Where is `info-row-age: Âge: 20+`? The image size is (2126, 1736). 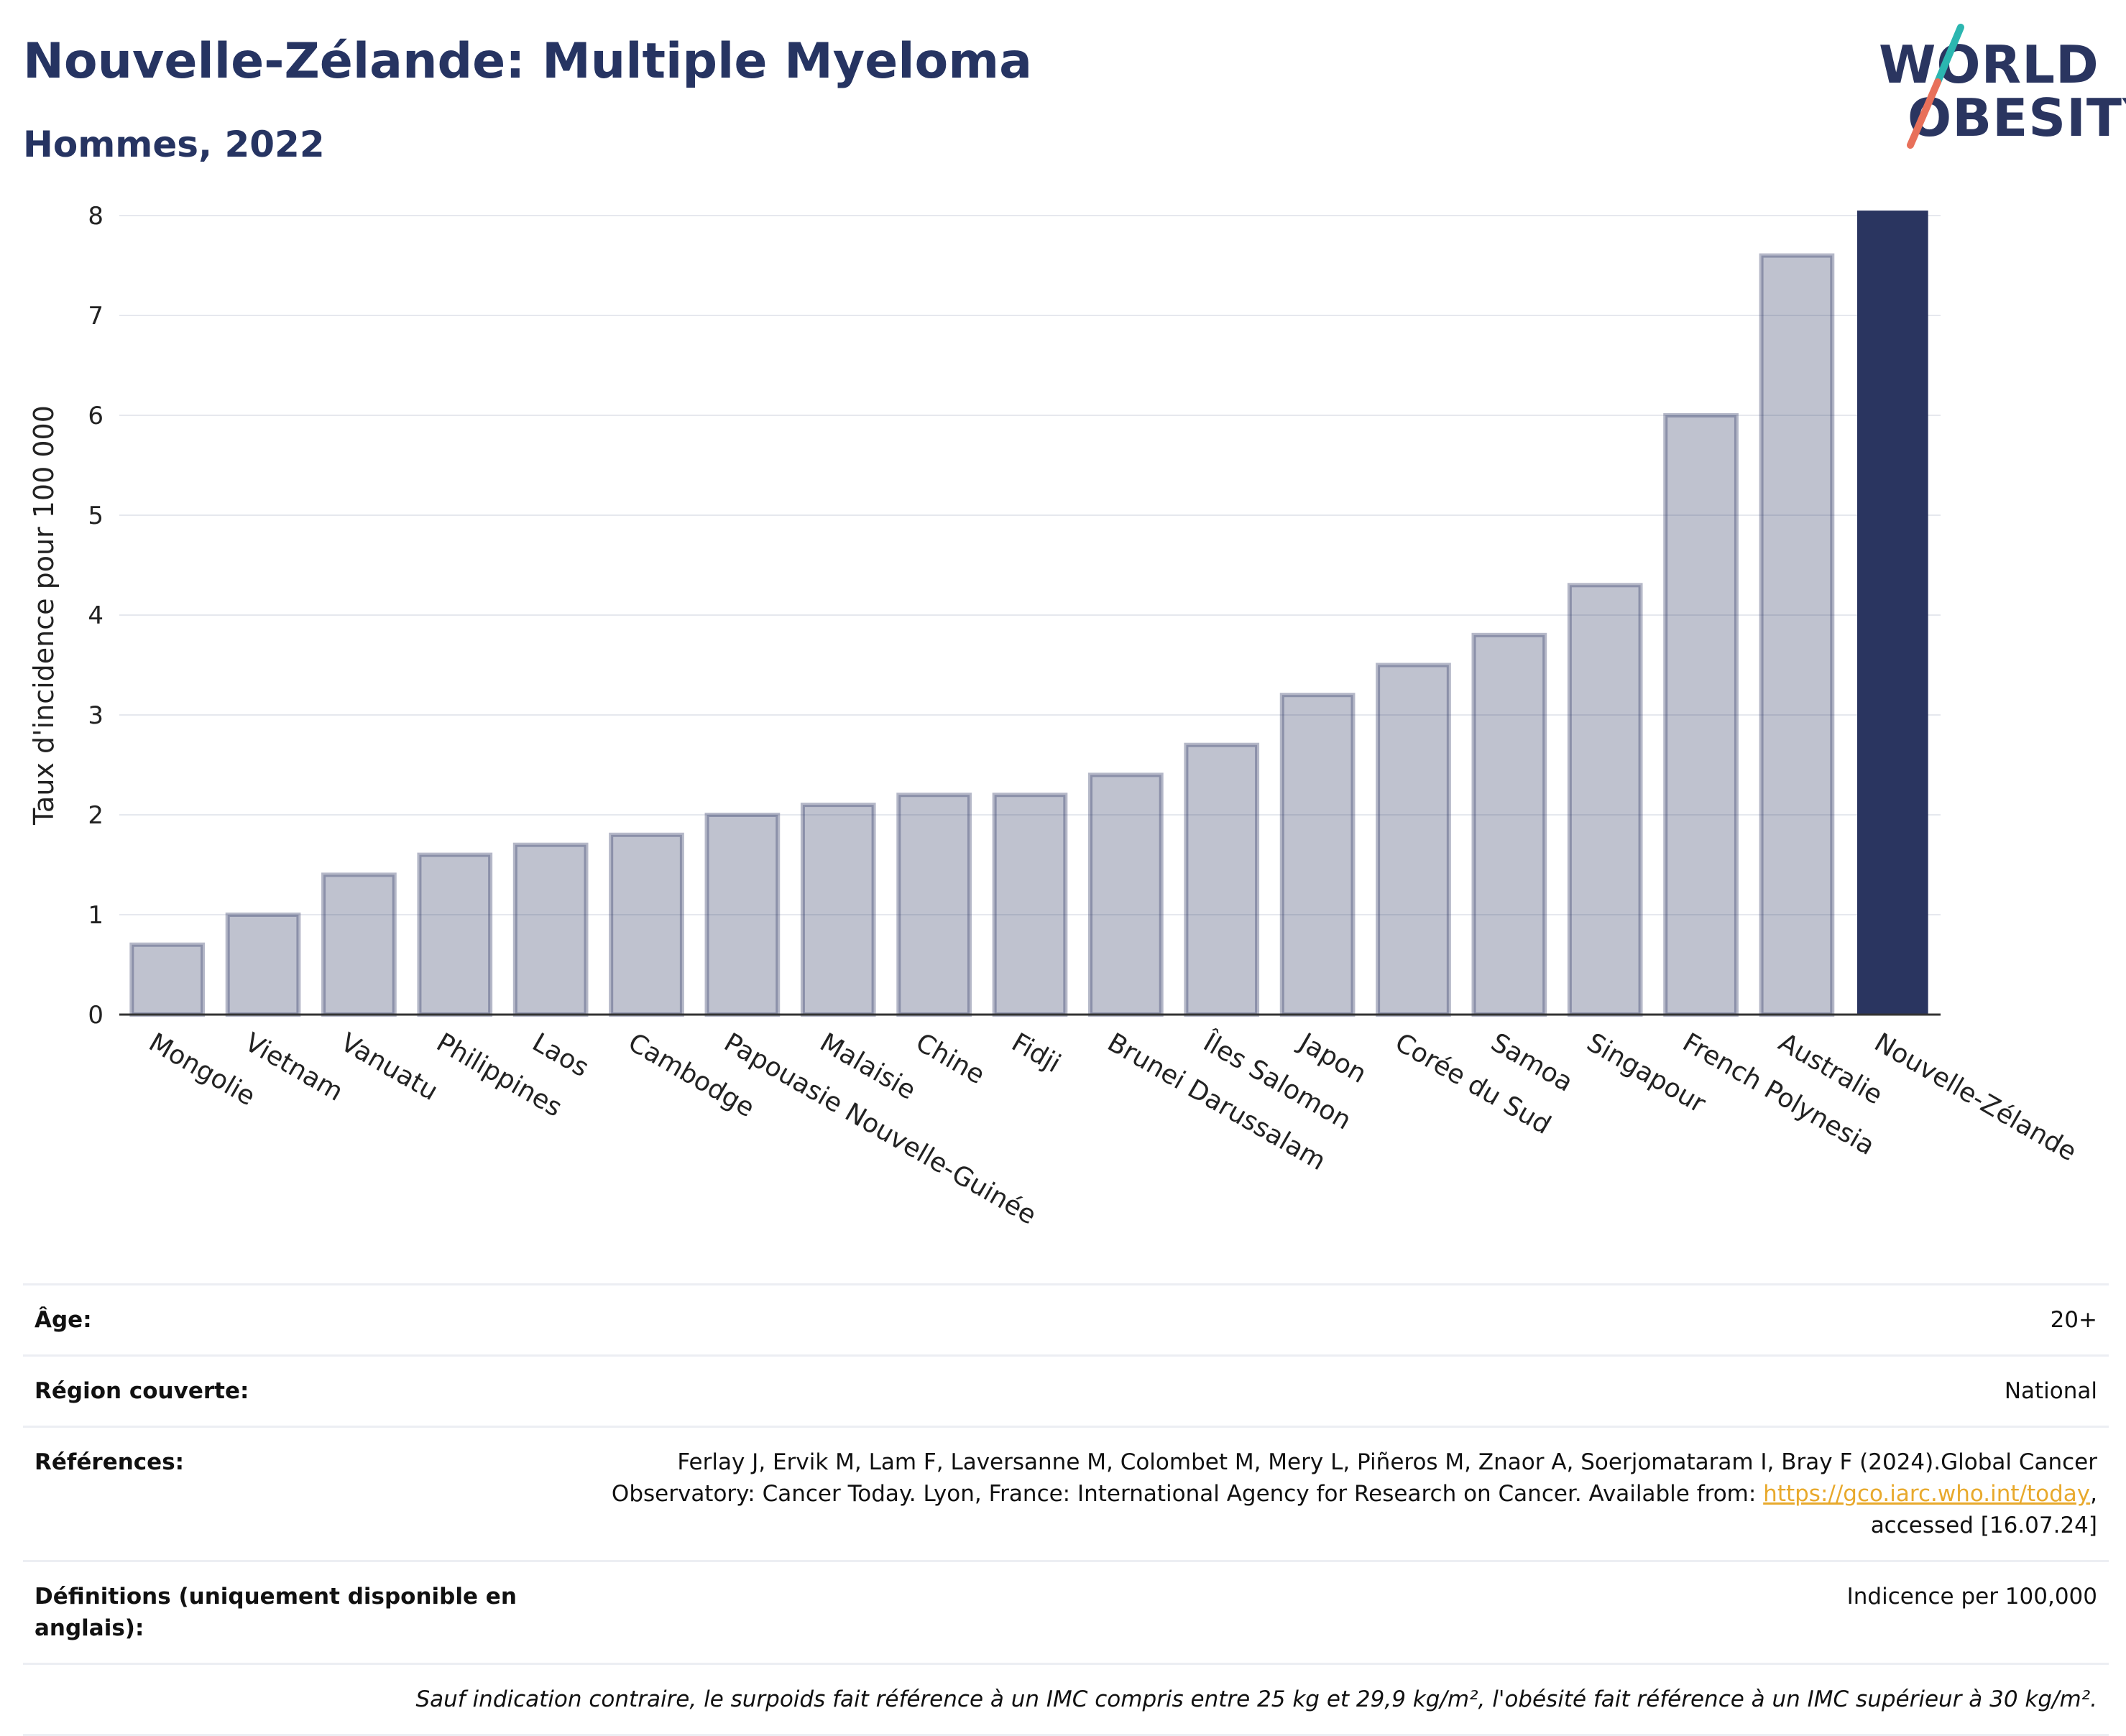
info-row-age: Âge: 20+ is located at coordinates (1066, 1318).